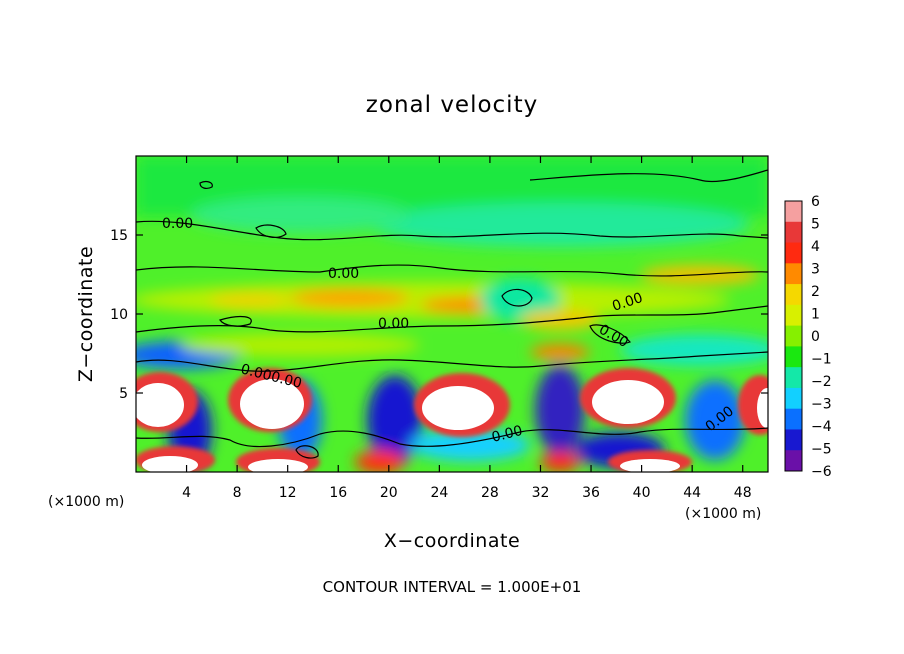 This screenshot has width=904, height=654. I want to click on colorbar-label: −1, so click(821, 360).